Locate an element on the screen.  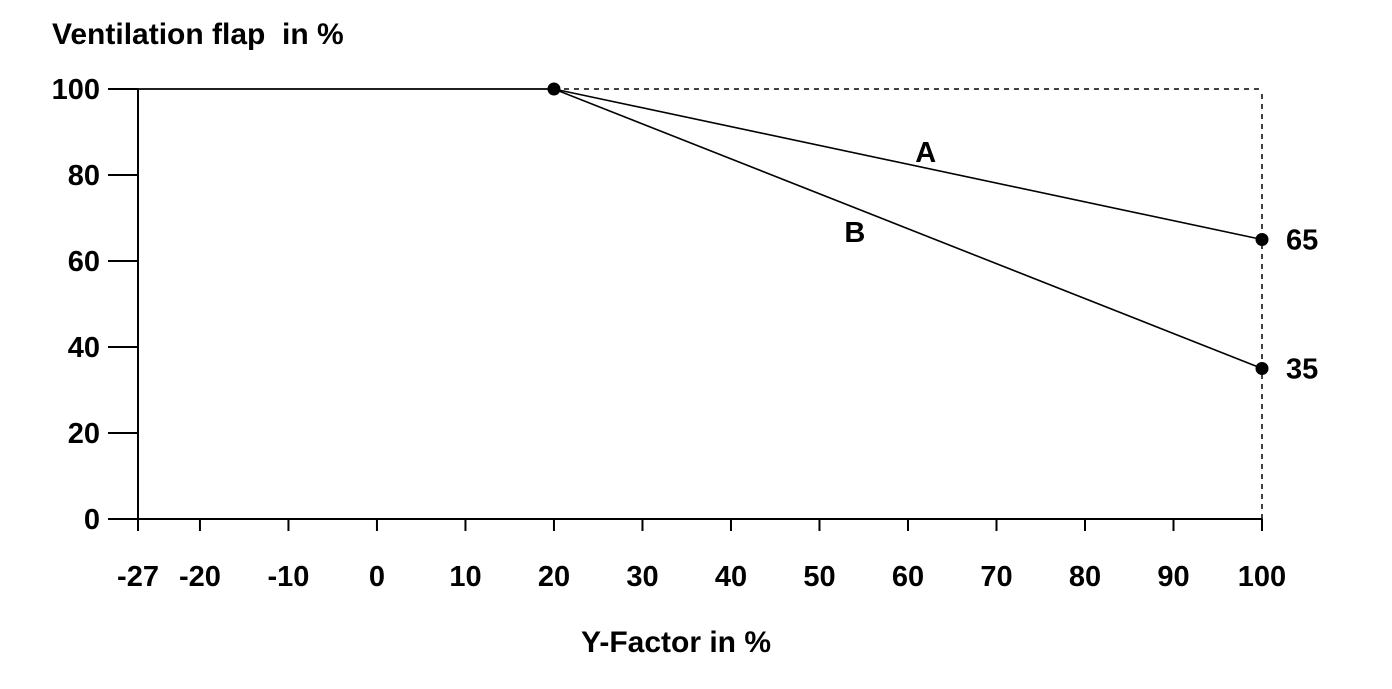
y-axis-ticks: 0 20 40 60 80 100 is located at coordinates (95, 305).